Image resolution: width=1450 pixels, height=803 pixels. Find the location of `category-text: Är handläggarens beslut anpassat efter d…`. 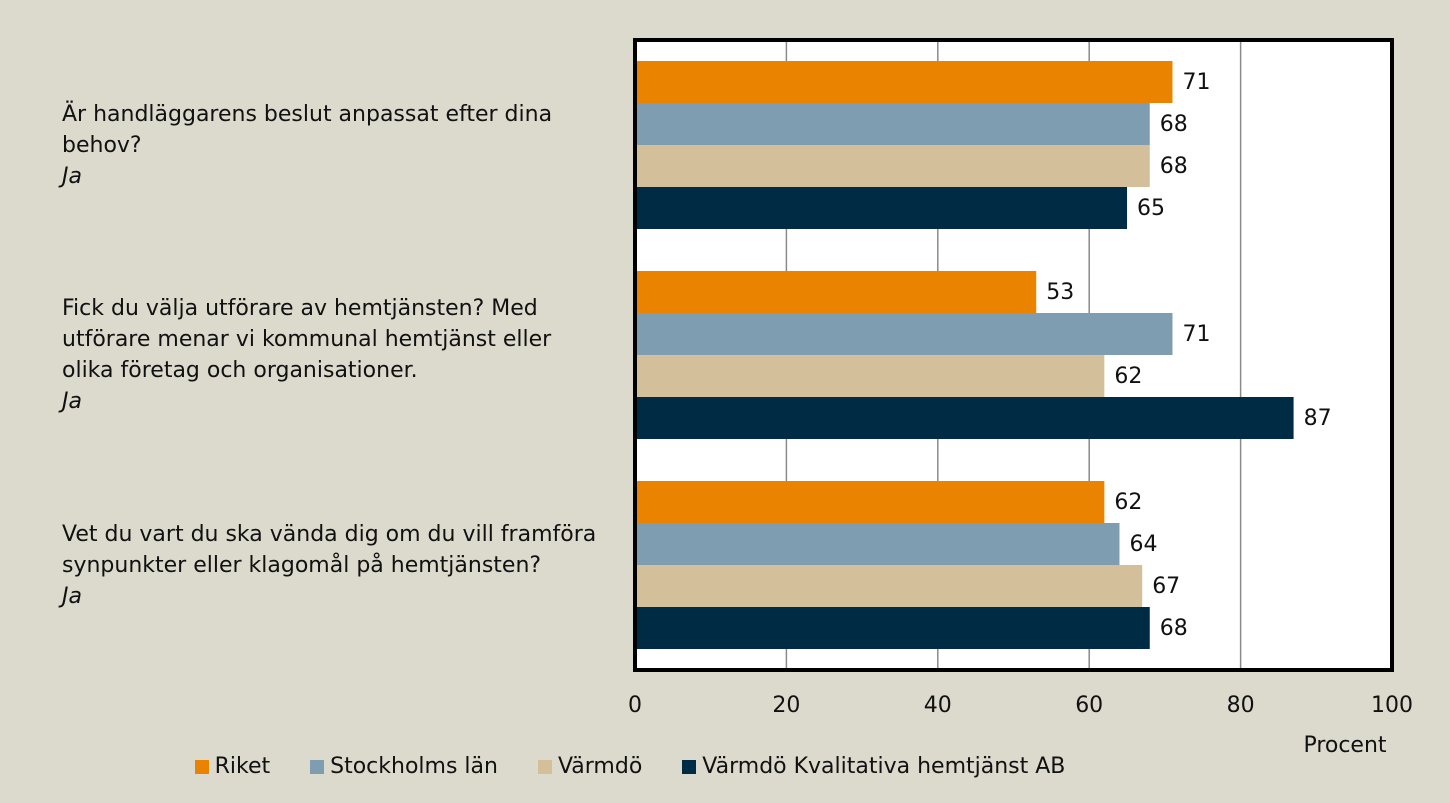

category-text: Är handläggarens beslut anpassat efter d… is located at coordinates (307, 129).